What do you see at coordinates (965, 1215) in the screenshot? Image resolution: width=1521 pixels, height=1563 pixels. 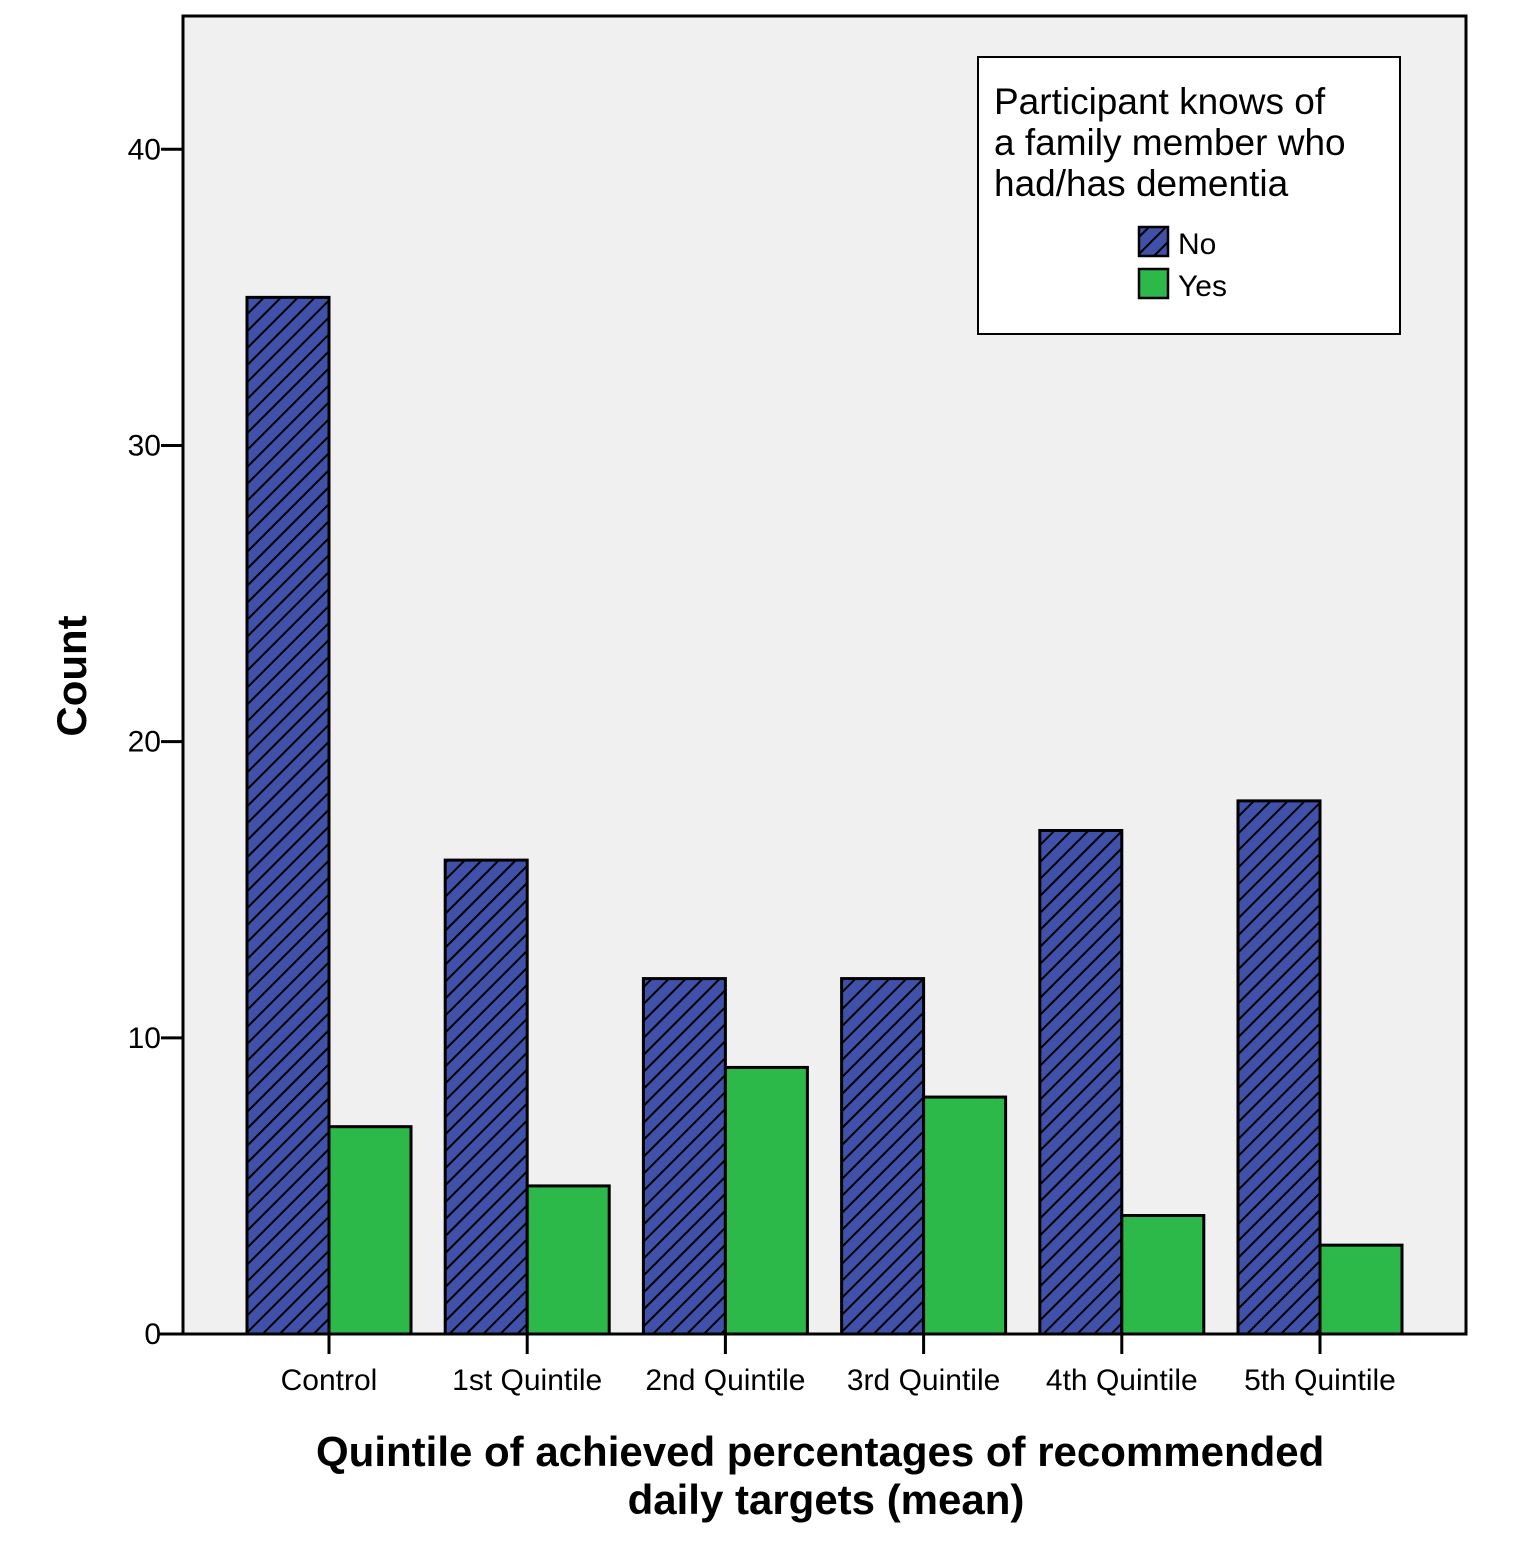 I see `bar-yes-3rd-quintile` at bounding box center [965, 1215].